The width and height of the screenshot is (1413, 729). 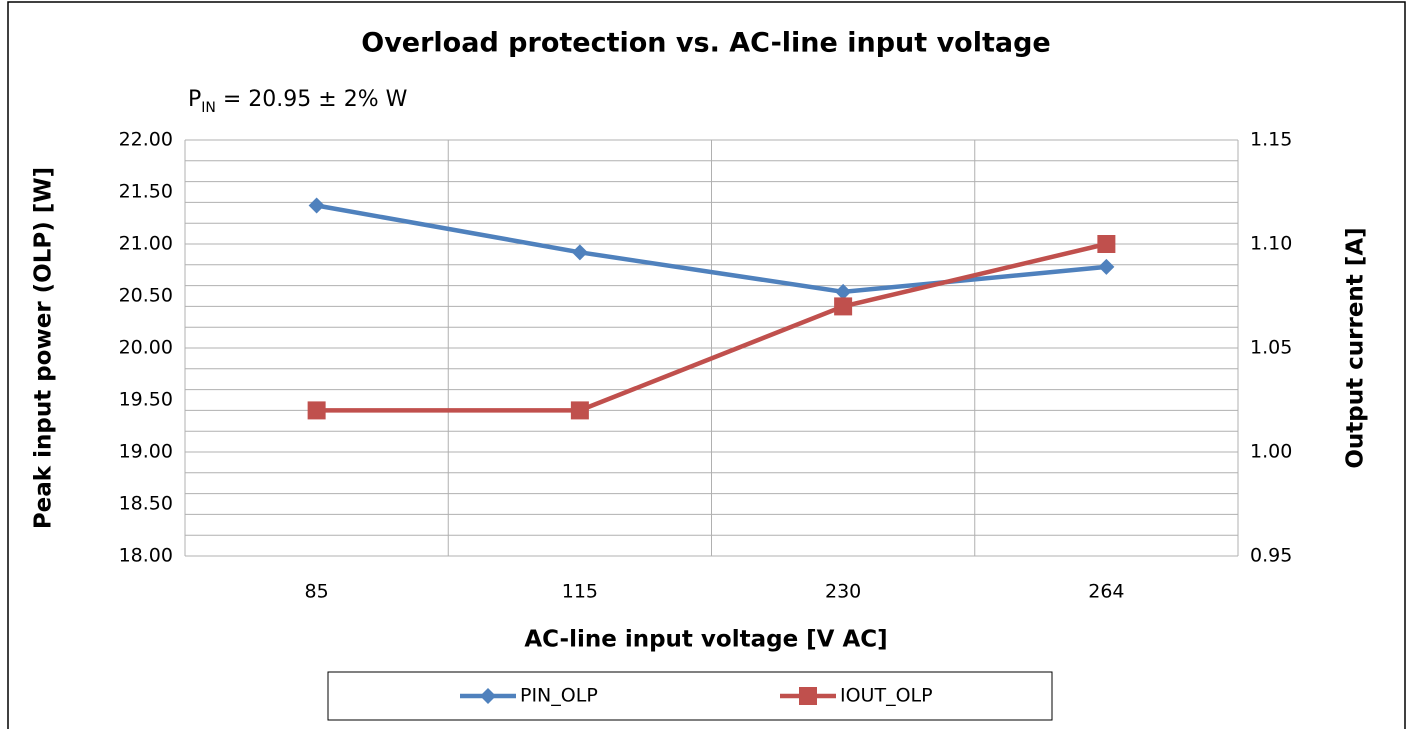 I want to click on y-axis-label: Peak input power (OLP) [W], so click(x=44, y=348).